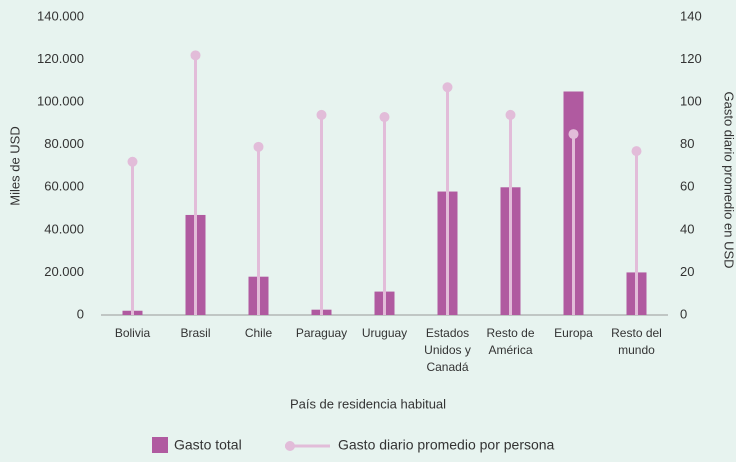 Image resolution: width=736 pixels, height=462 pixels. Describe the element at coordinates (384, 333) in the screenshot. I see `x-tick-label: Uruguay` at that location.